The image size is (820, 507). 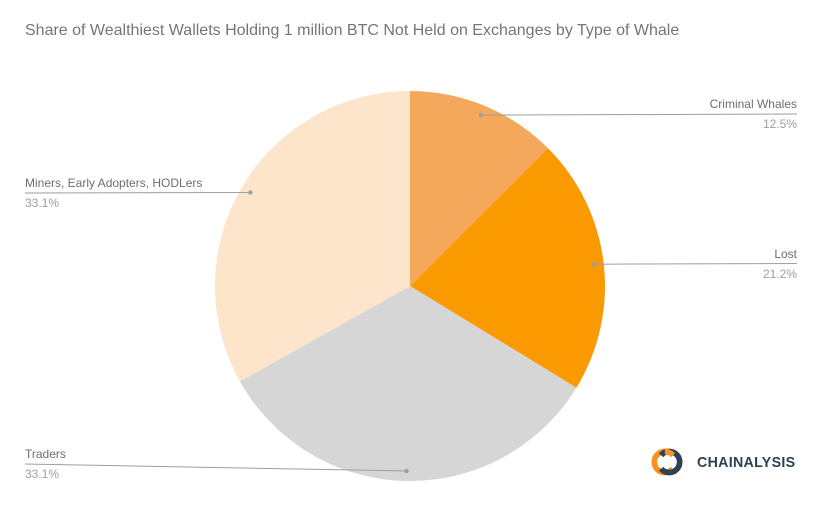 I want to click on callout-line-lost, so click(x=695, y=264).